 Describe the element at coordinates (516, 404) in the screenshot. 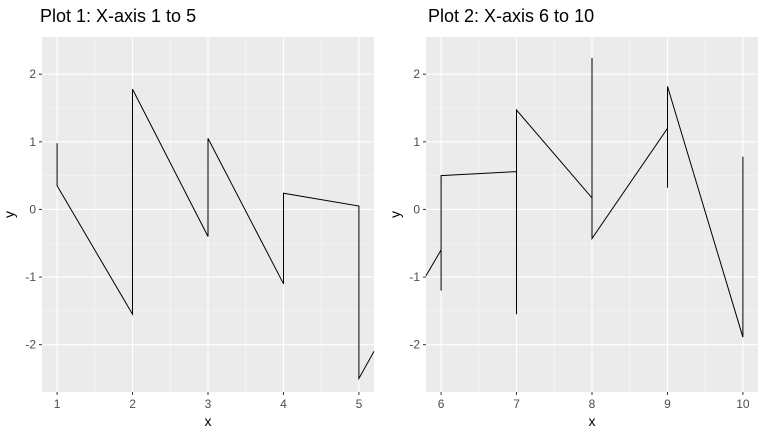

I see `x-tick-label: 7` at that location.